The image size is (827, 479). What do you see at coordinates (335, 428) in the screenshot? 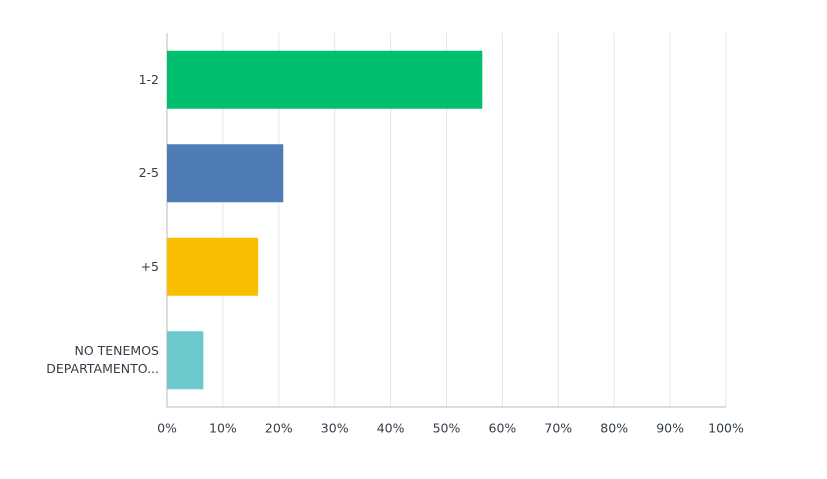
I see `x-tick-label: 30%` at bounding box center [335, 428].